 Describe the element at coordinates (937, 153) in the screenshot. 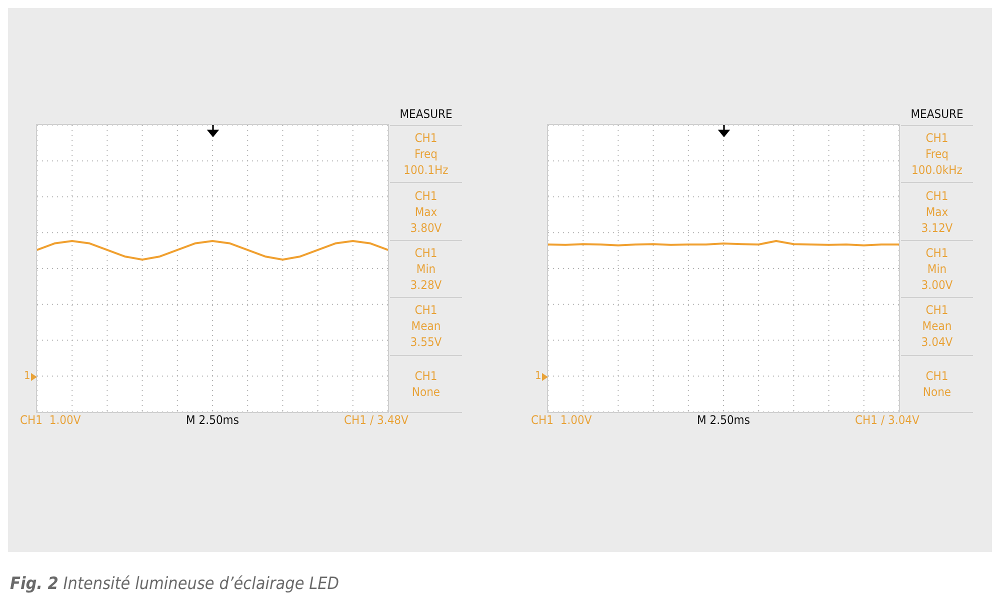

I see `text: CH1 Freq 100.0kHz` at that location.